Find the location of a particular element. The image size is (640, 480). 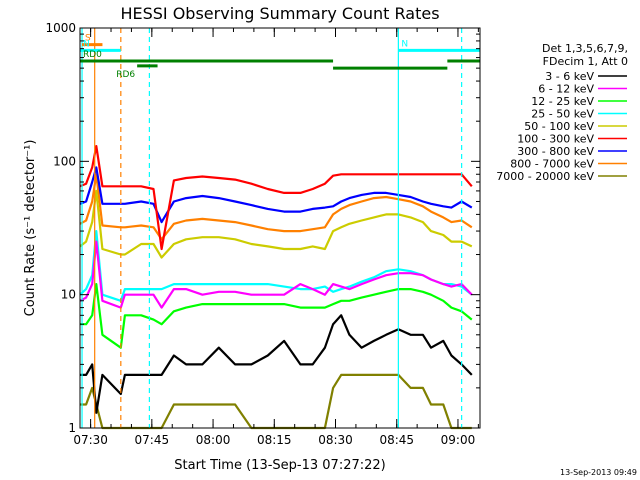

x-tick-label: 08:15 is located at coordinates (274, 440).